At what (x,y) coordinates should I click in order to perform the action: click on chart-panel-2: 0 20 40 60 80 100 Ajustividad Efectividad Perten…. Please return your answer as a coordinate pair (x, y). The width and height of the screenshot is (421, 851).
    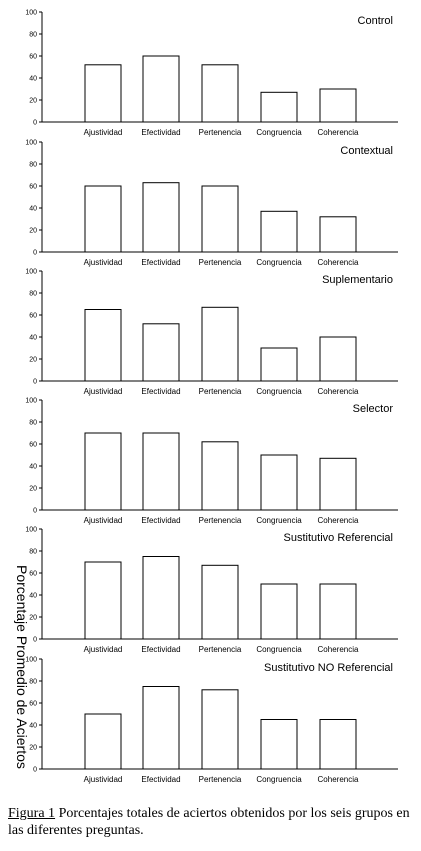
    Looking at the image, I should click on (211, 203).